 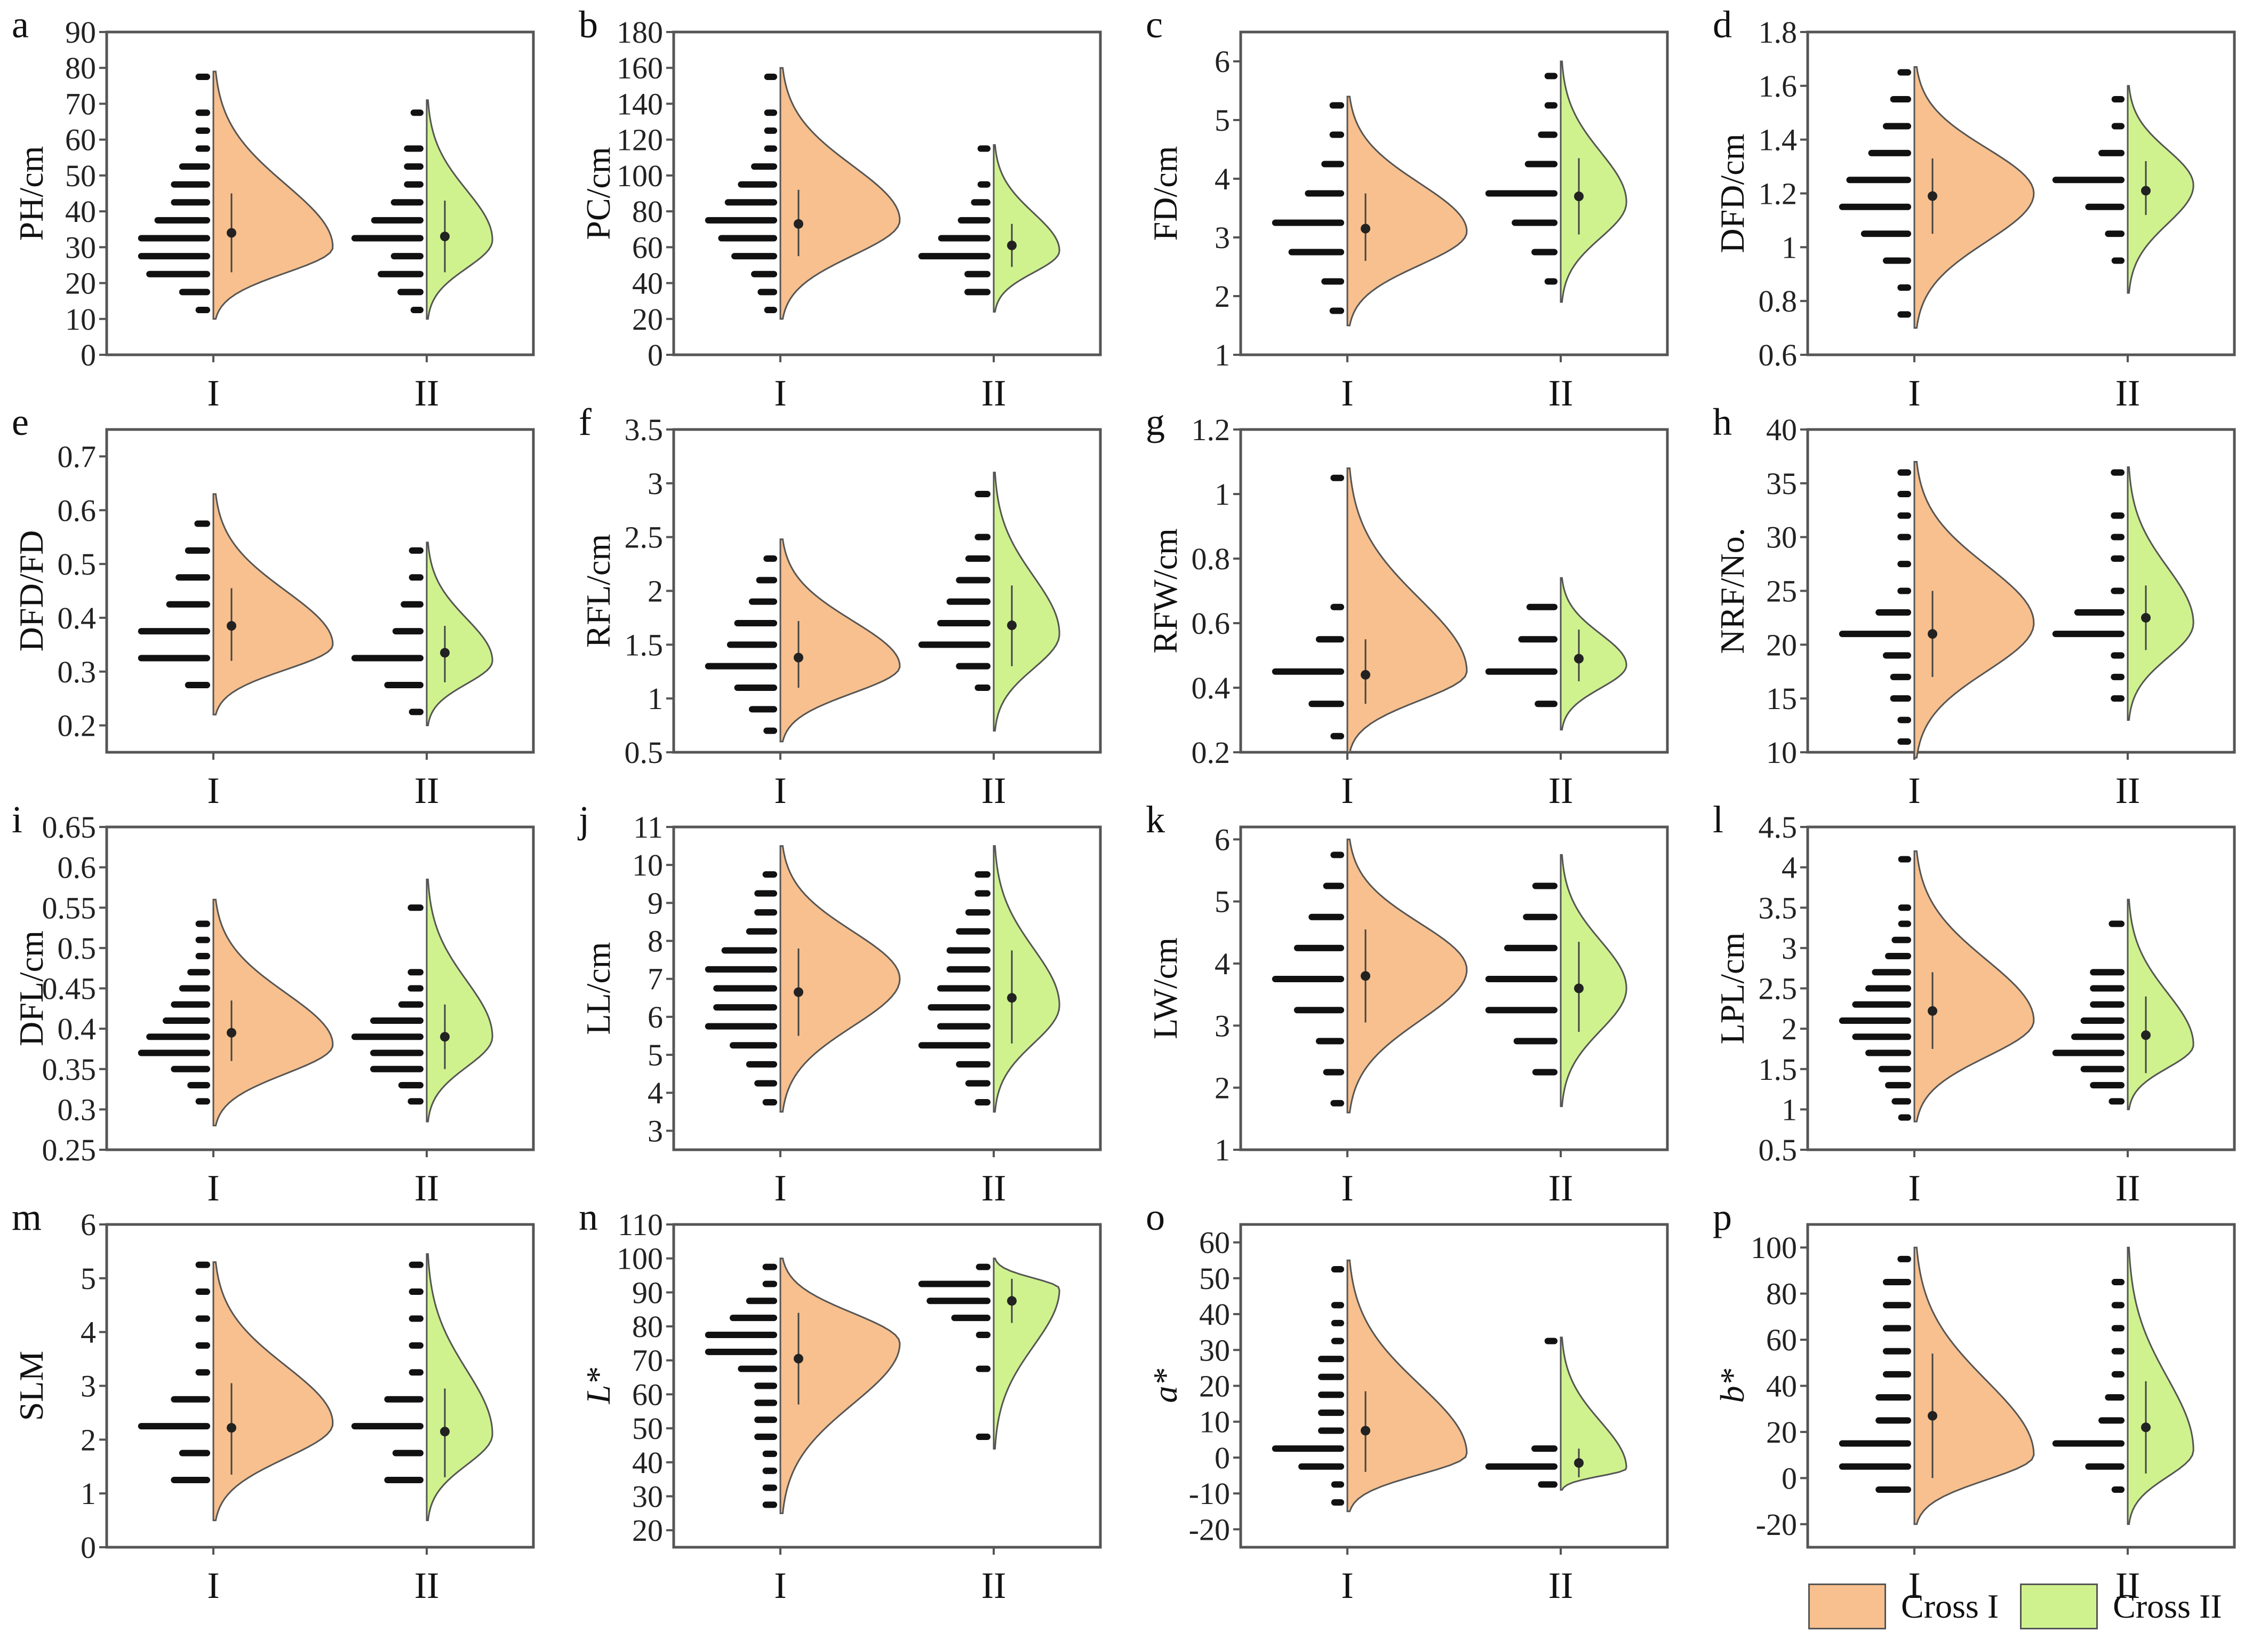 What do you see at coordinates (1847, 1607) in the screenshot?
I see `legend-swatch-cross-i` at bounding box center [1847, 1607].